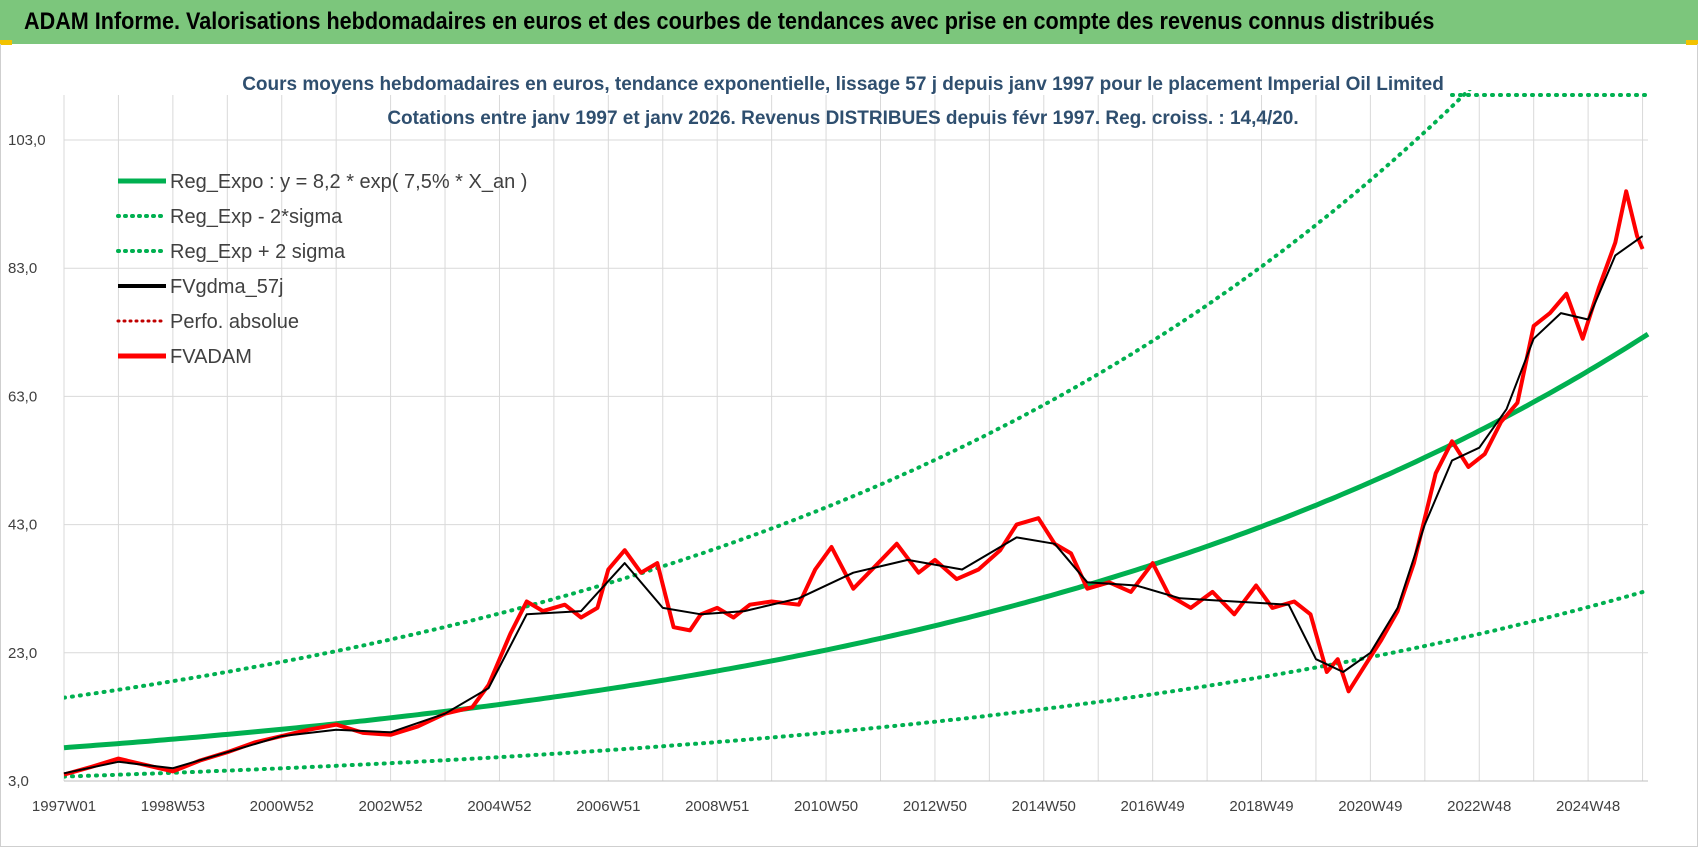  Describe the element at coordinates (22, 525) in the screenshot. I see `y-tick-label: 43,0` at that location.